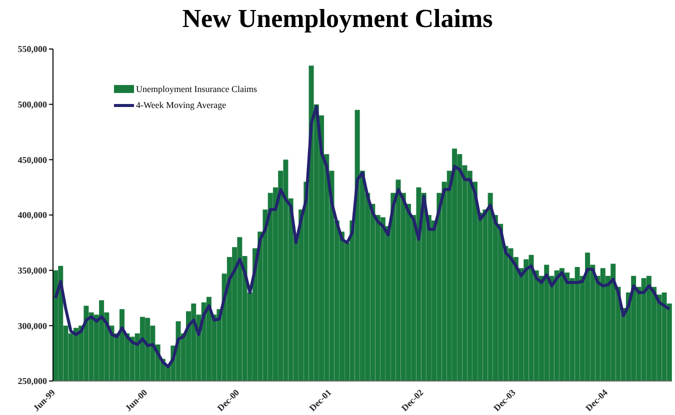  What do you see at coordinates (33, 325) in the screenshot?
I see `y-tick-label: 300,000` at bounding box center [33, 325].